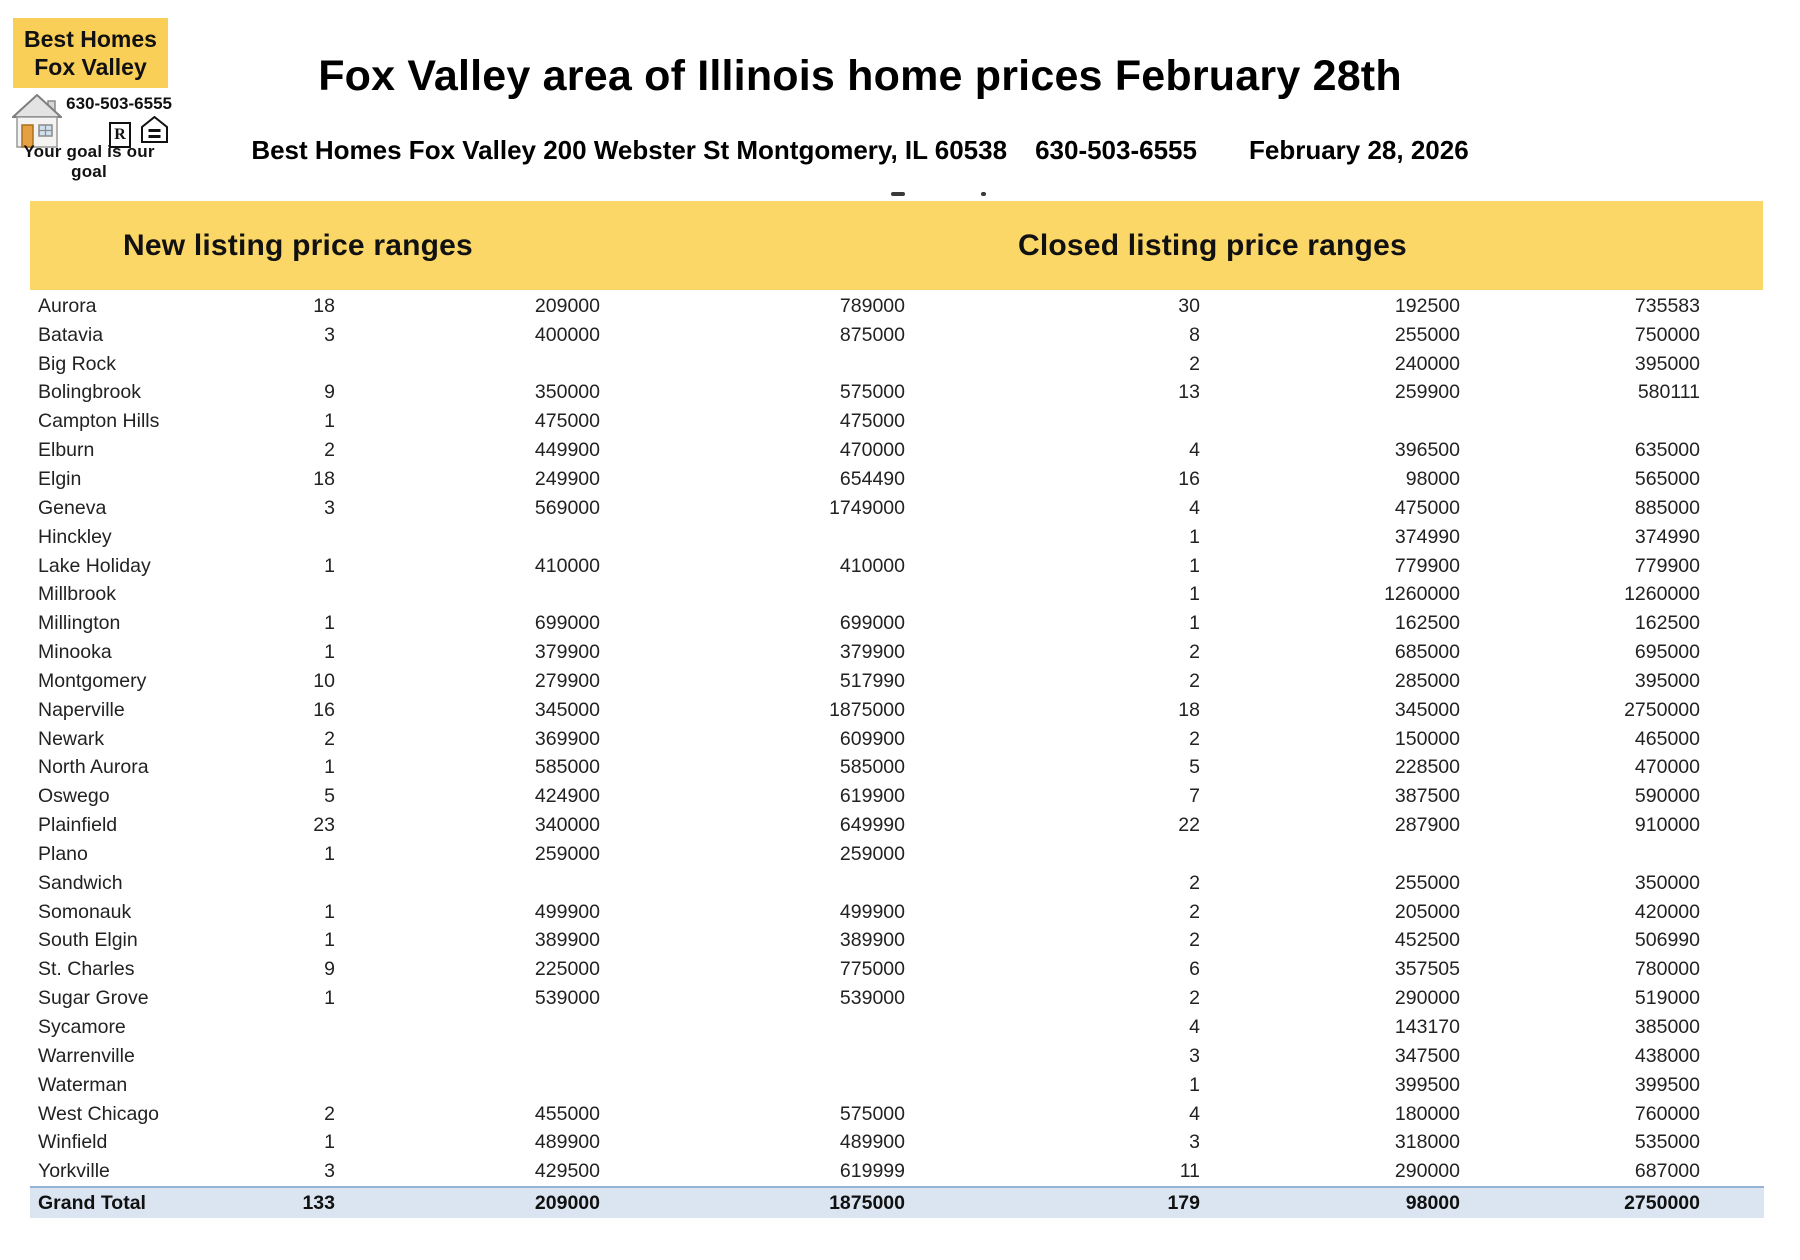 The image size is (1800, 1260). Describe the element at coordinates (872, 998) in the screenshot. I see `cell-new_max: 539000` at that location.